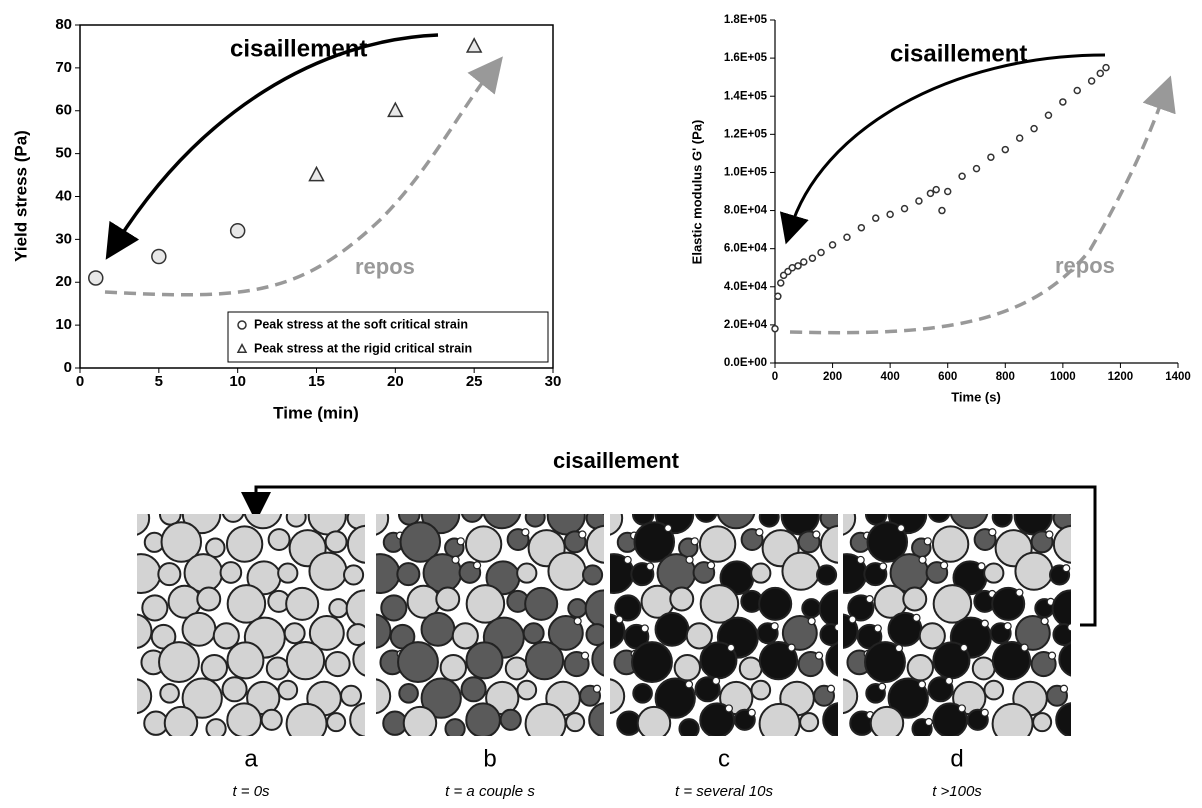 Image resolution: width=1202 pixels, height=808 pixels. What do you see at coordinates (746, 134) in the screenshot?
I see `y-tick-label: 1.2E+05` at bounding box center [746, 134].